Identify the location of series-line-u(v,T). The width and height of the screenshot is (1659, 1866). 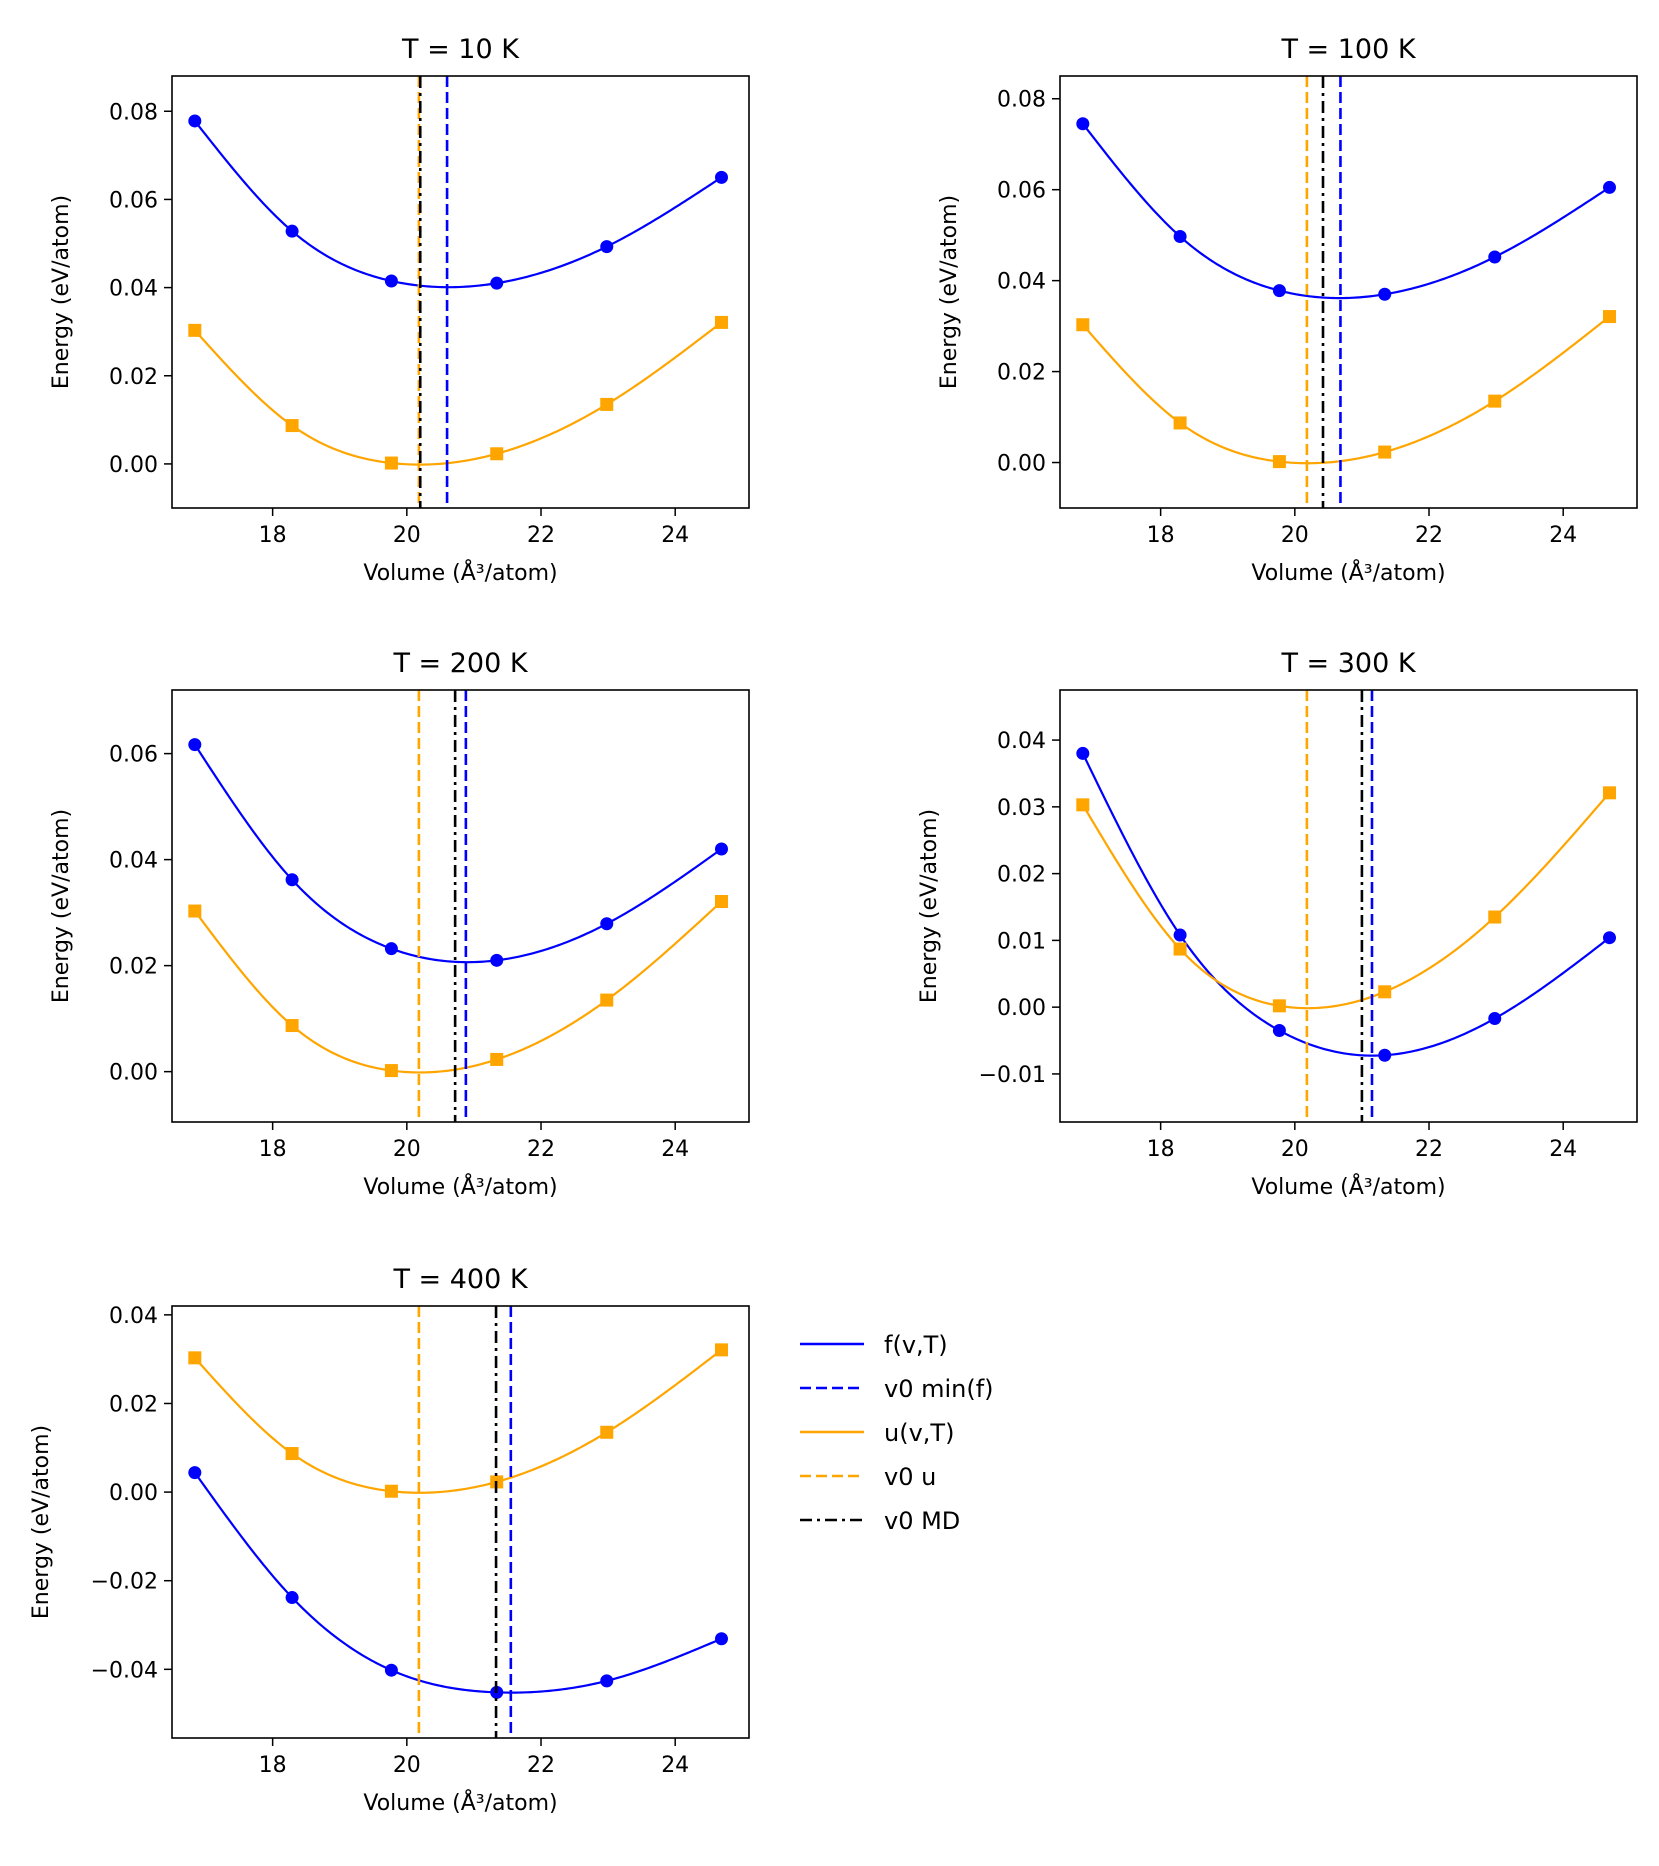
(1346, 901).